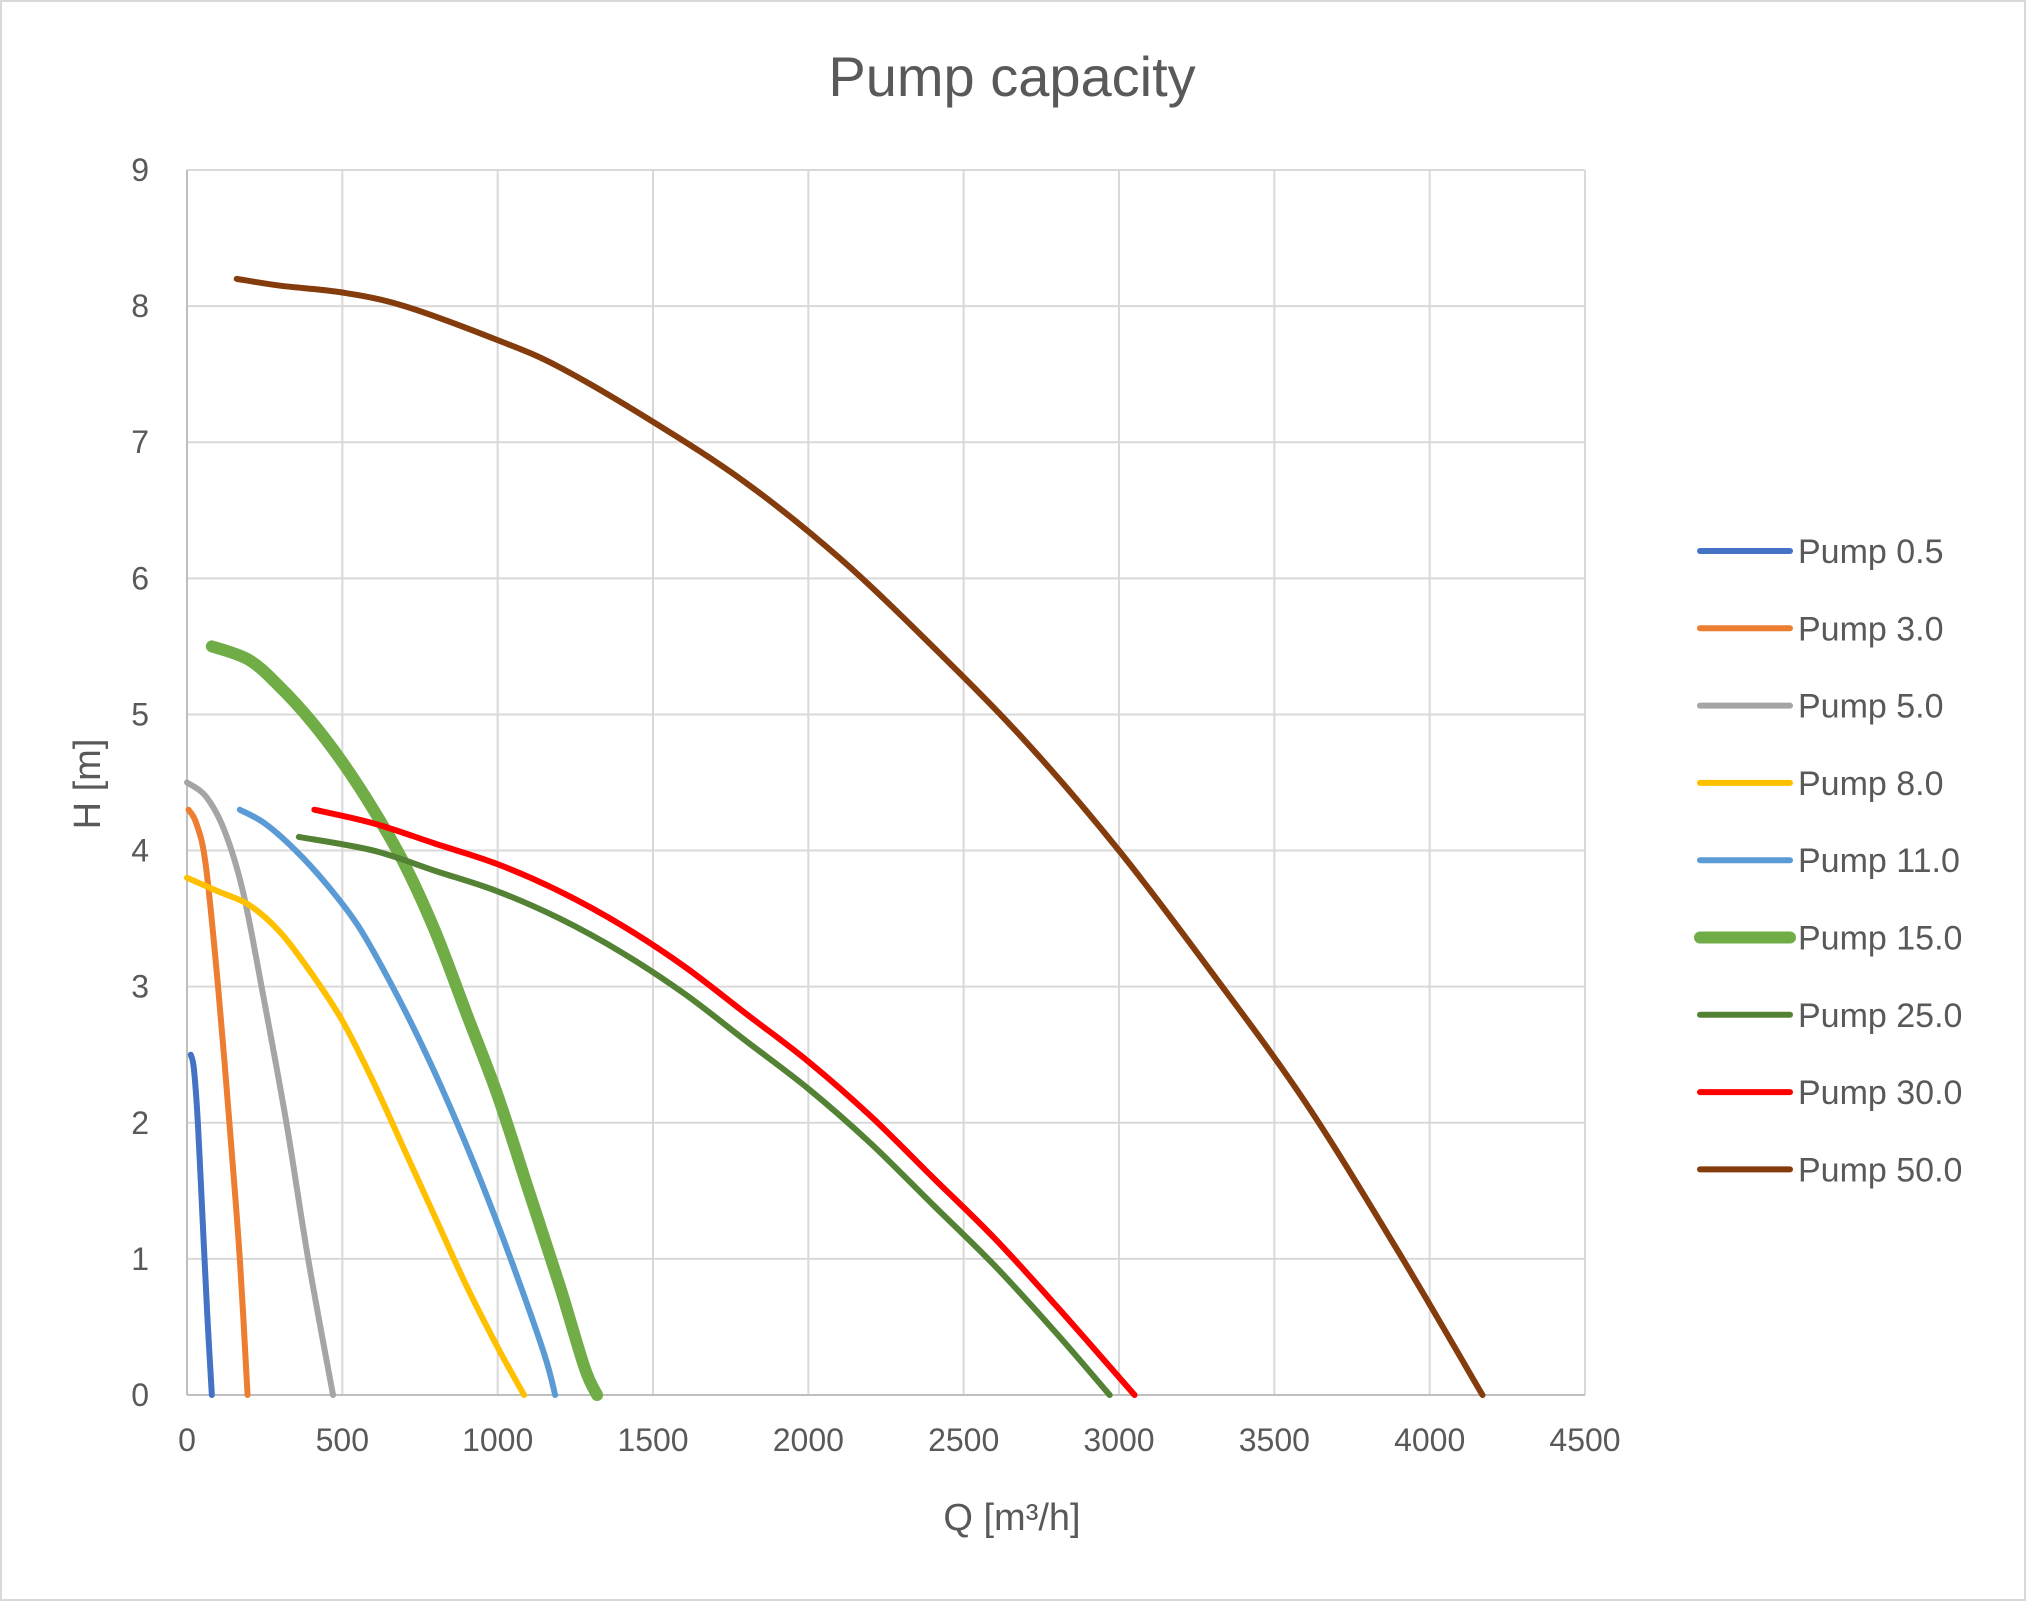  Describe the element at coordinates (140, 714) in the screenshot. I see `y-tick-label: 5` at that location.